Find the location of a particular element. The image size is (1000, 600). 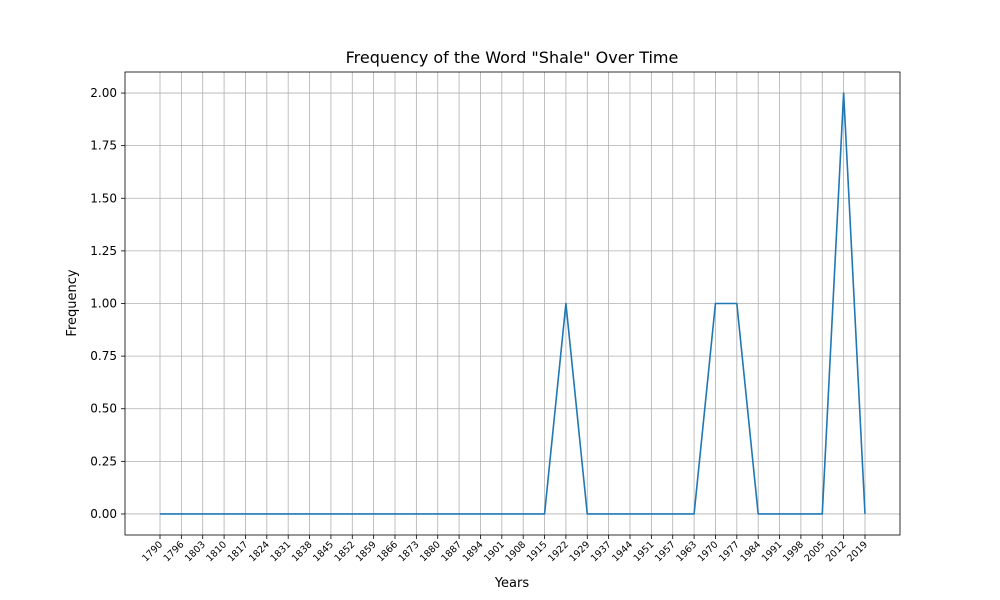

x-tick-label: 1880 is located at coordinates (430, 551).